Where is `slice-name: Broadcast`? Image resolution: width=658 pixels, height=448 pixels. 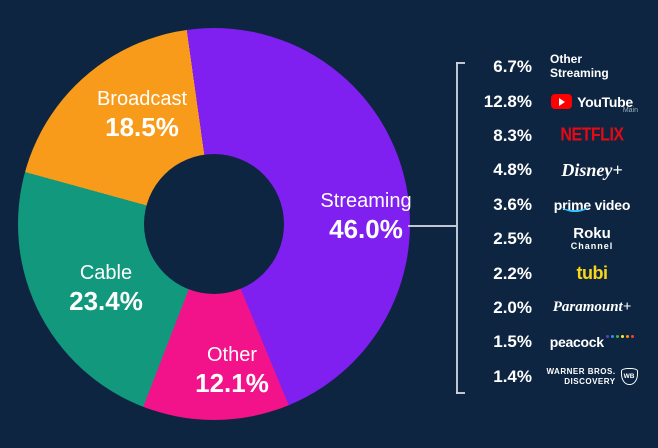
slice-name: Broadcast is located at coordinates (142, 99).